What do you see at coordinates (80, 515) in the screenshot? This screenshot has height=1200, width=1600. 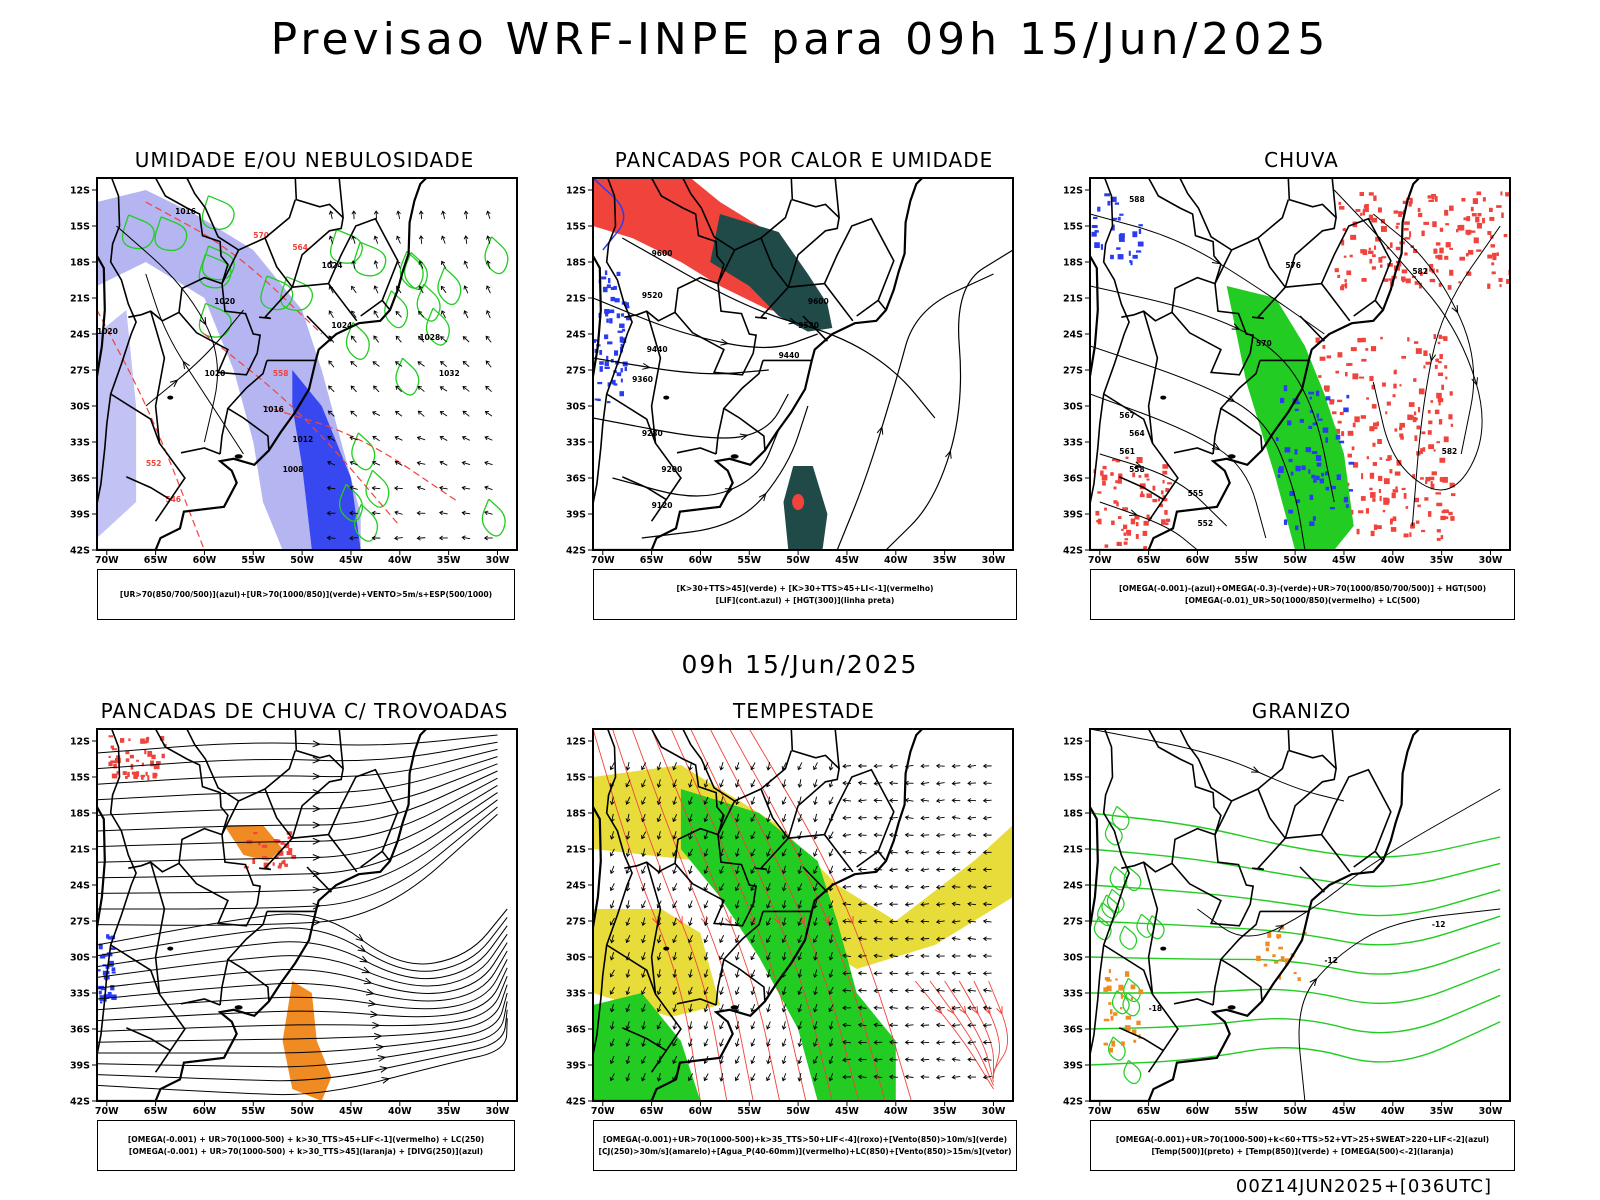 I see `lat-tick-label: 39S` at bounding box center [80, 515].